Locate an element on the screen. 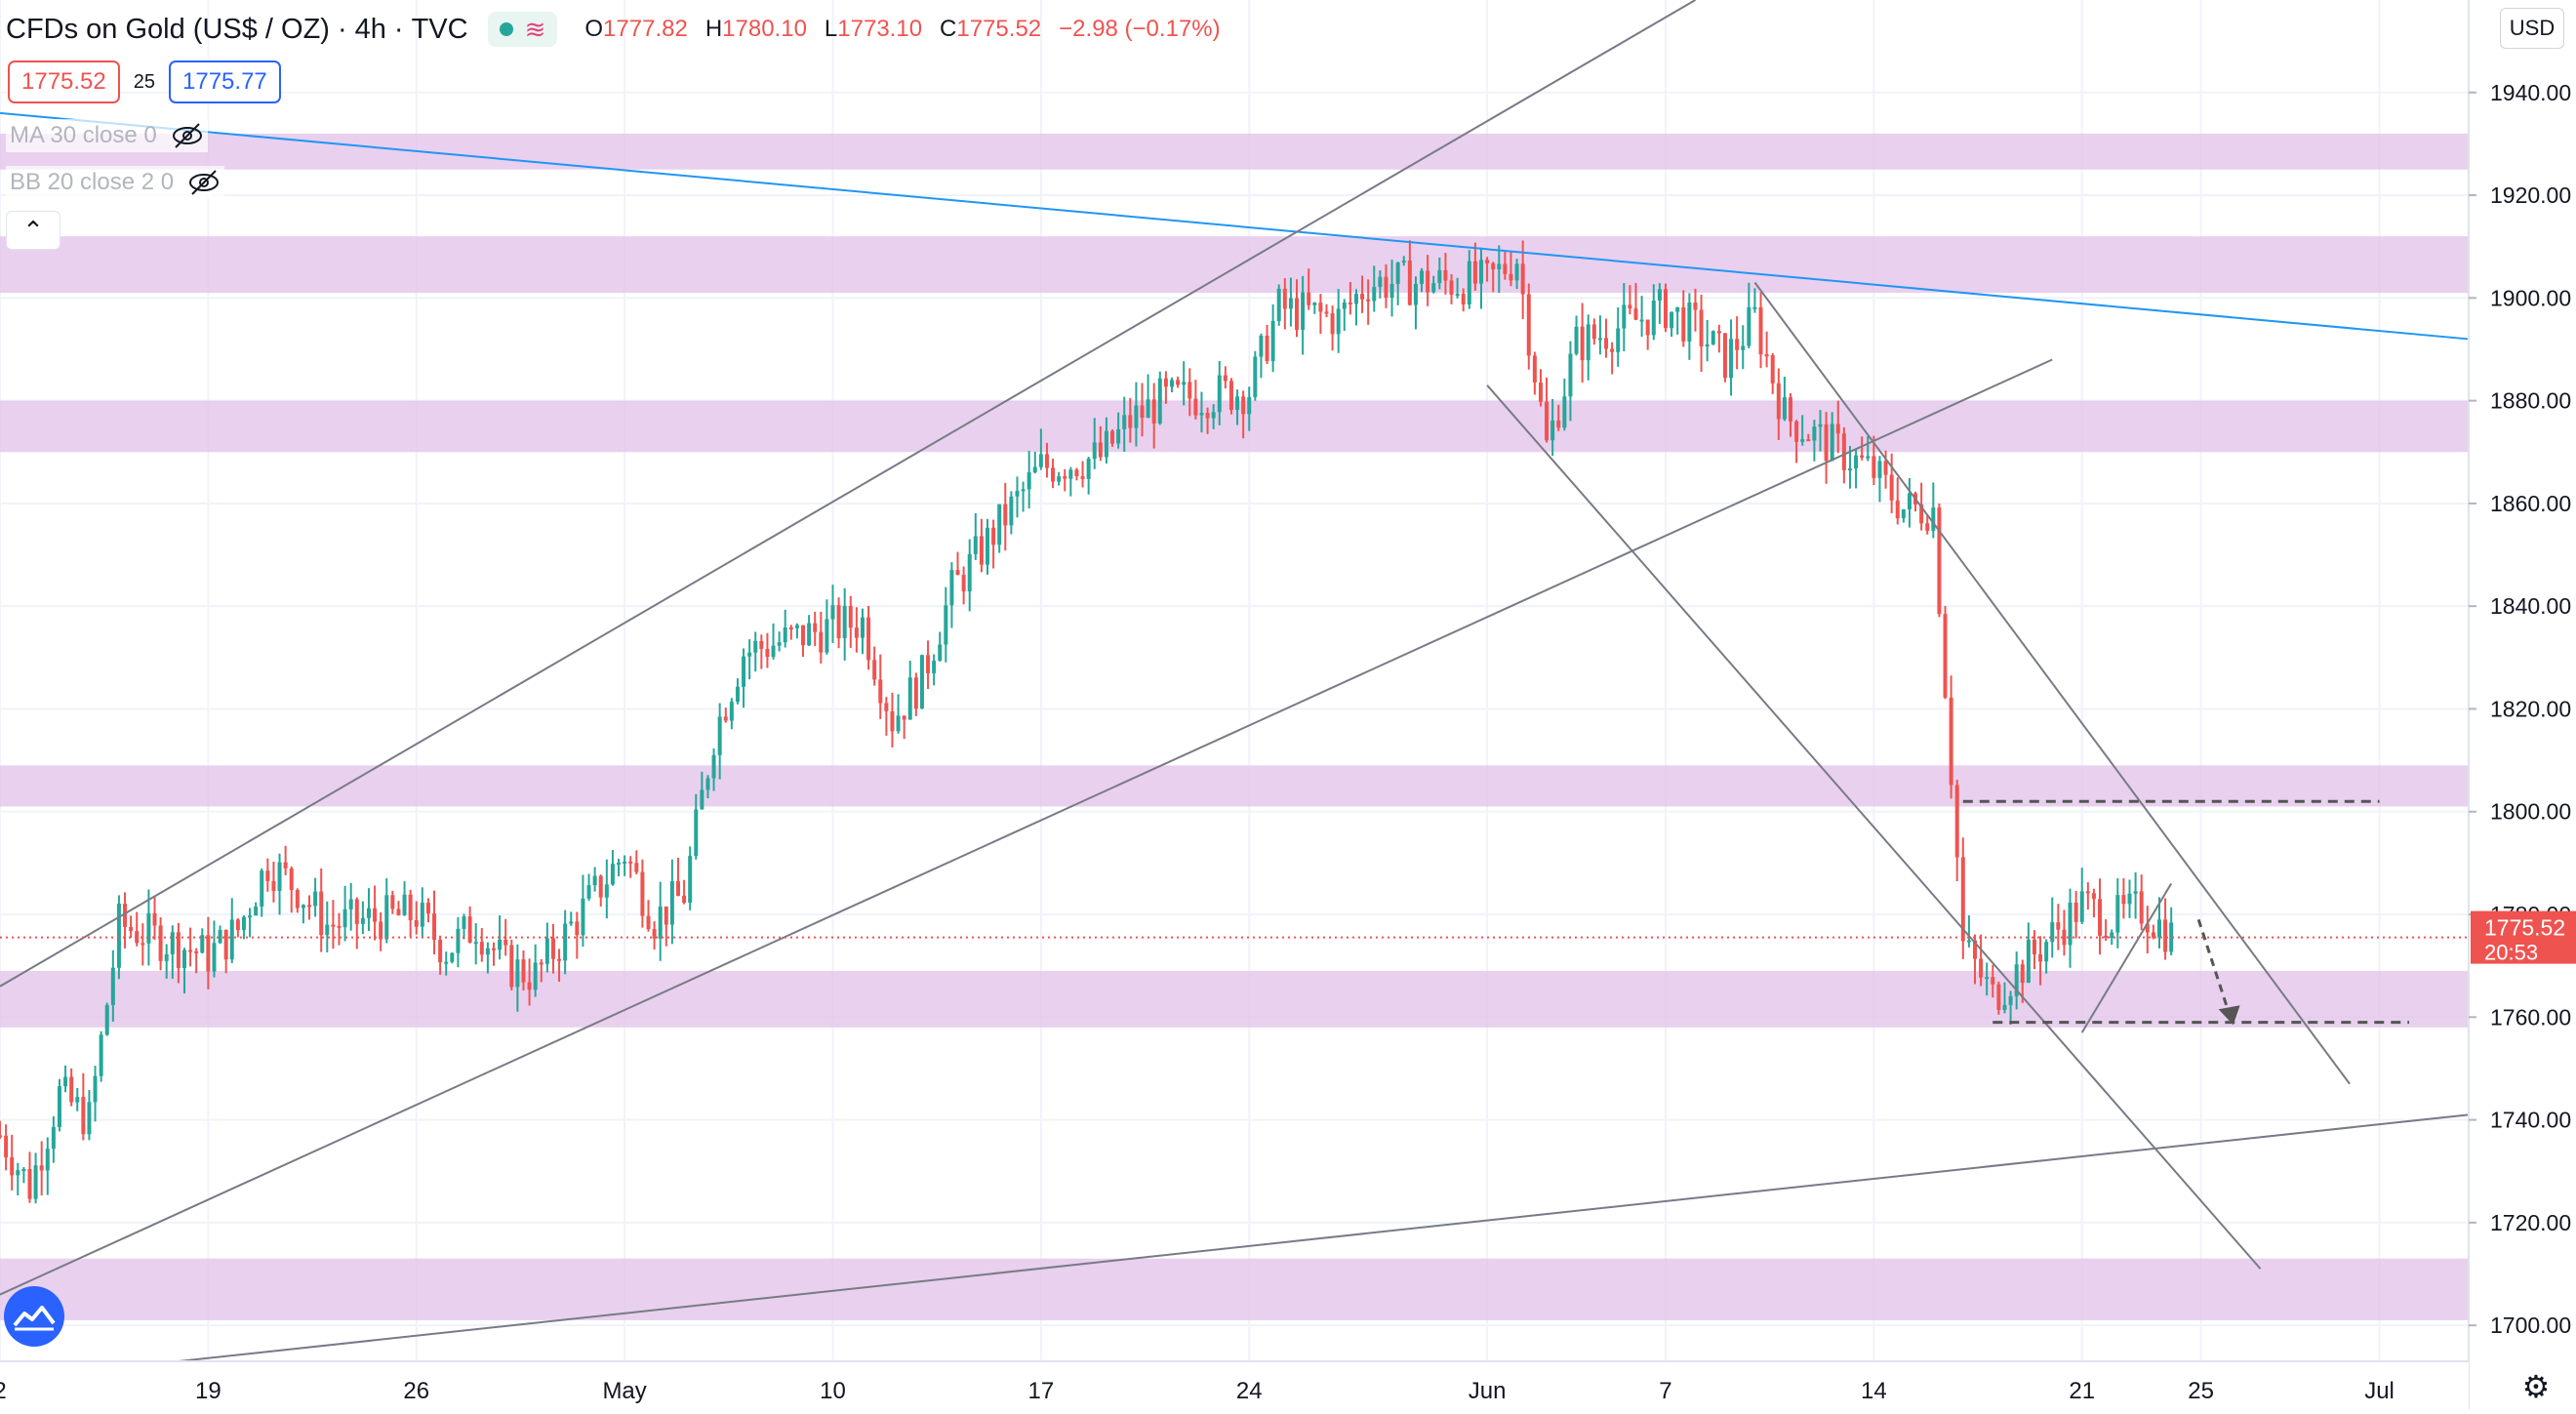  time-axis is located at coordinates (1234, 1385).